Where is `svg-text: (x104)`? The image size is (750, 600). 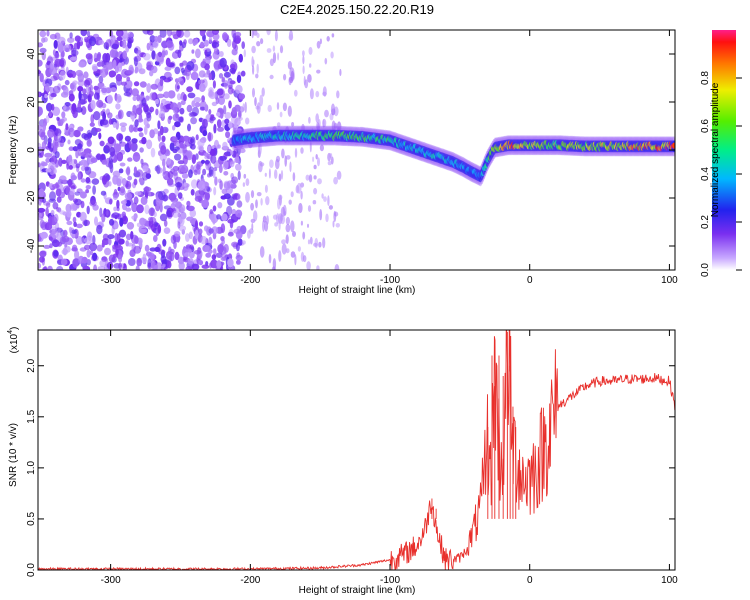 svg-text: (x104) is located at coordinates (13, 340).